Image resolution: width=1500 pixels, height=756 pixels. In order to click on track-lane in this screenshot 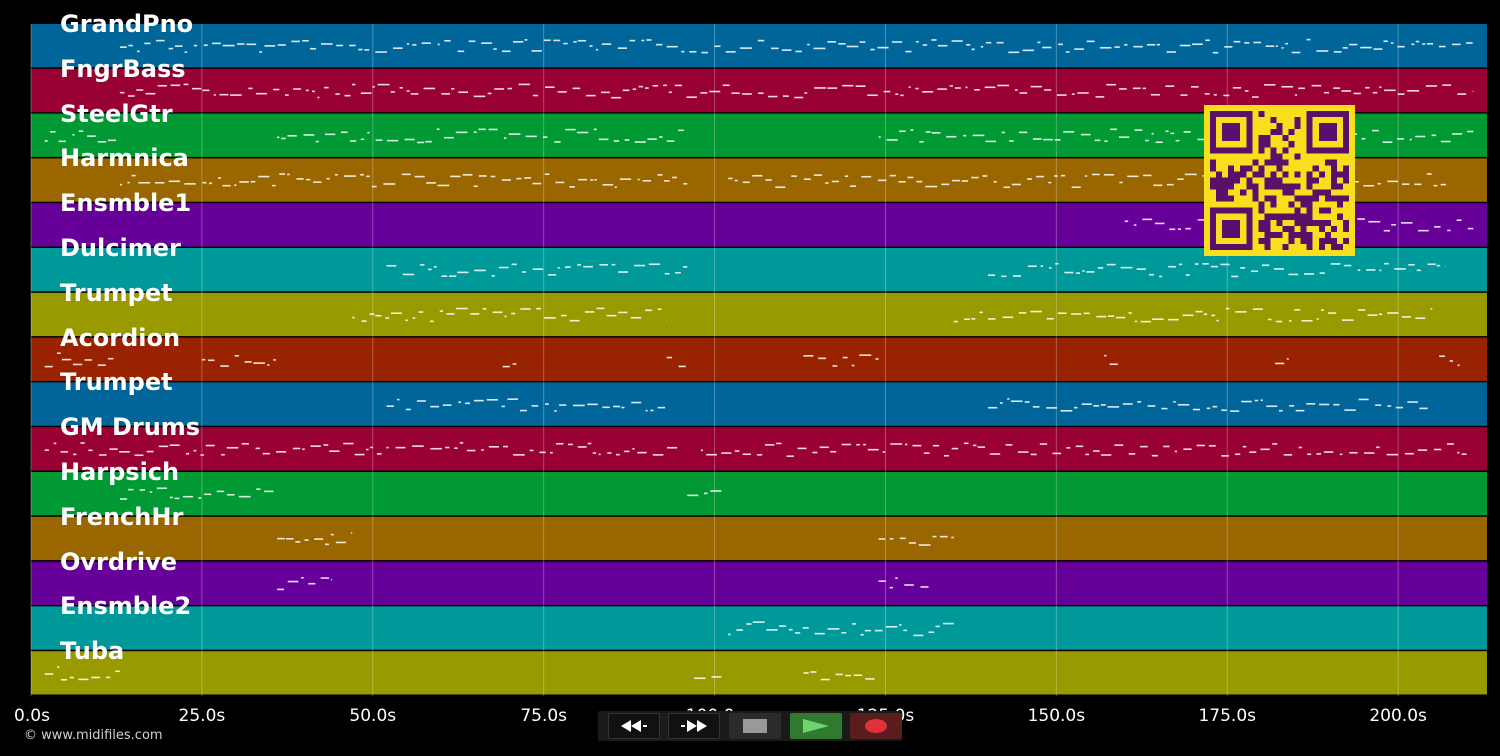, I will do `click(759, 538)`.